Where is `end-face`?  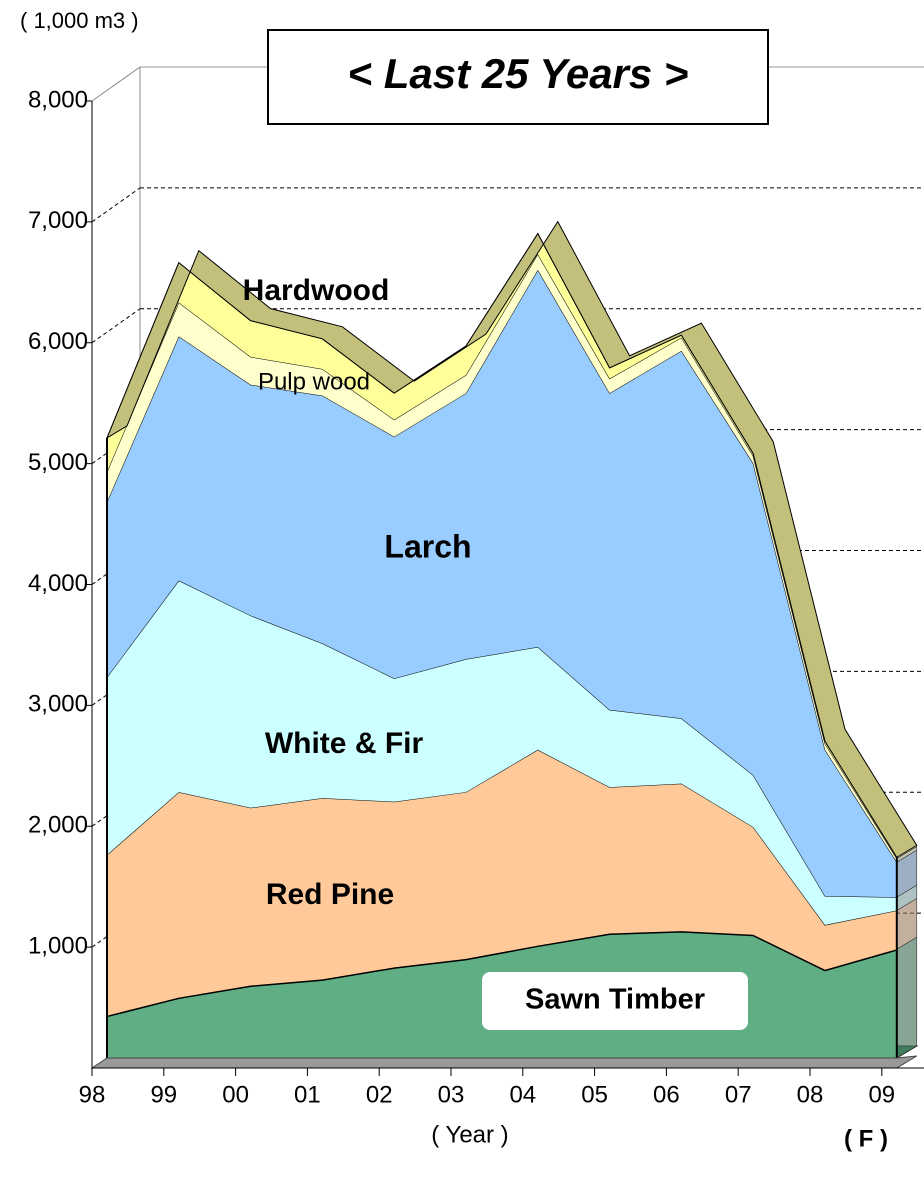 end-face is located at coordinates (907, 997).